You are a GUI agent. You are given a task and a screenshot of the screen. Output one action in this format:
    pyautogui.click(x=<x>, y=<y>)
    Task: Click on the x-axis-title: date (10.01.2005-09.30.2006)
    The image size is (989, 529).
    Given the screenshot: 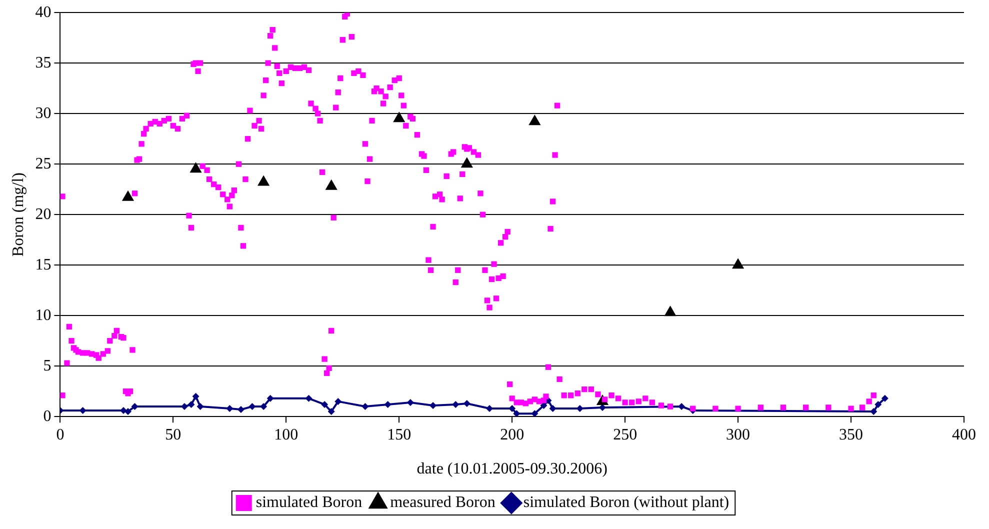 What is the action you would take?
    pyautogui.click(x=512, y=469)
    